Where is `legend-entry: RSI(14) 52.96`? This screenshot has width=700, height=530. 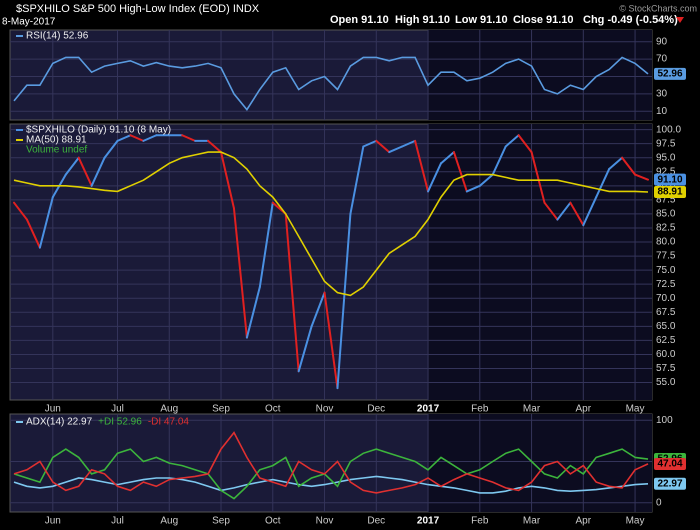 legend-entry: RSI(14) 52.96 is located at coordinates (57, 36).